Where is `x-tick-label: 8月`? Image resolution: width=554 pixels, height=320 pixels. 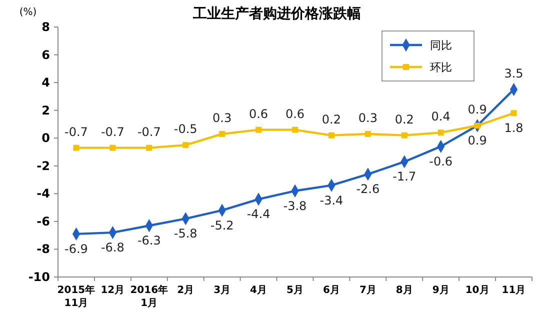 x-tick-label: 8月 is located at coordinates (404, 290).